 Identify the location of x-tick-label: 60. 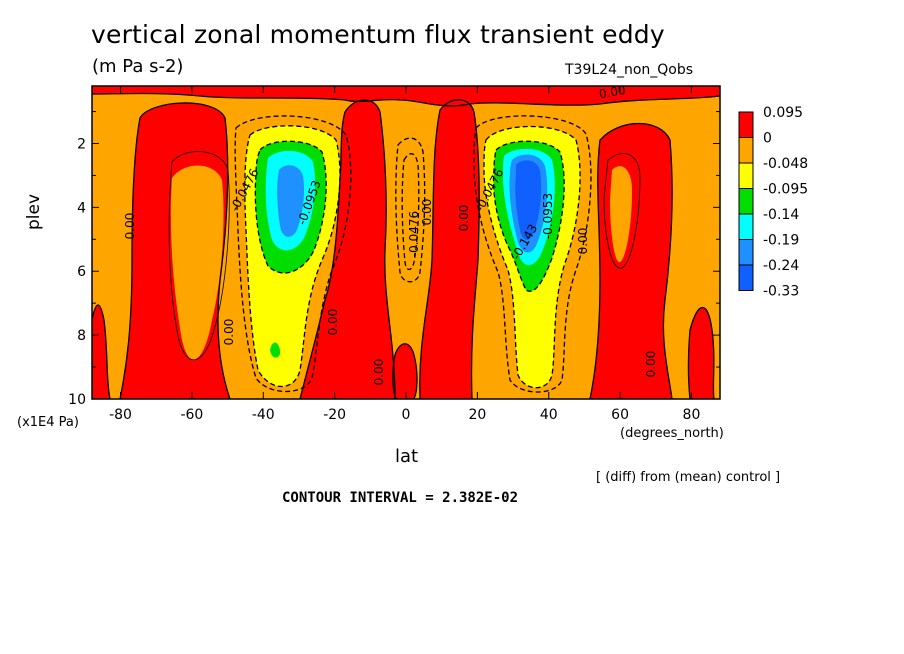
(620, 415).